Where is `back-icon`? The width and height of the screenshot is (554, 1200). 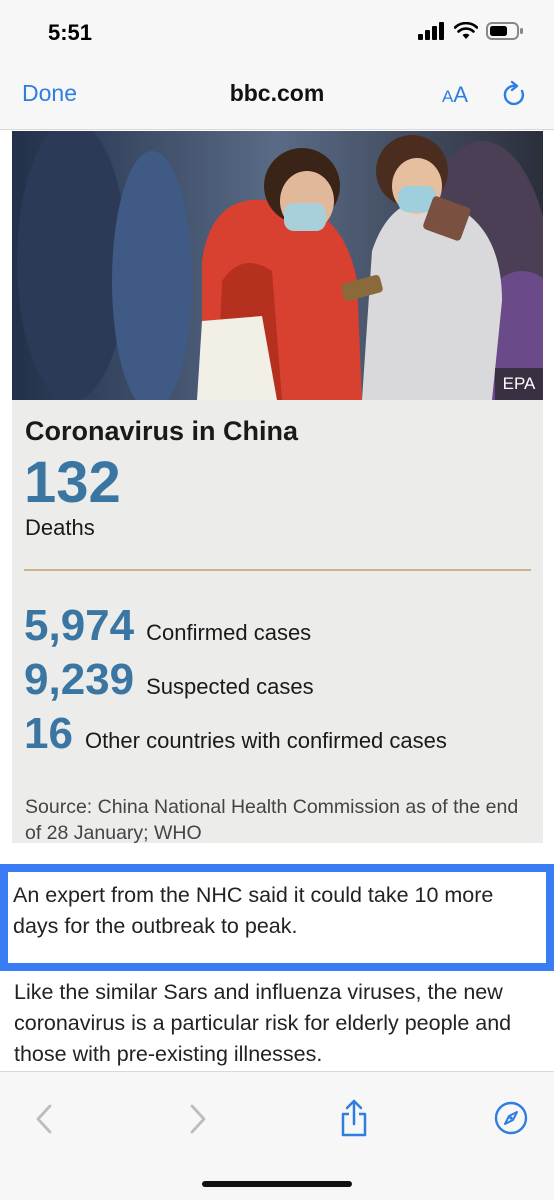 back-icon is located at coordinates (44, 1119).